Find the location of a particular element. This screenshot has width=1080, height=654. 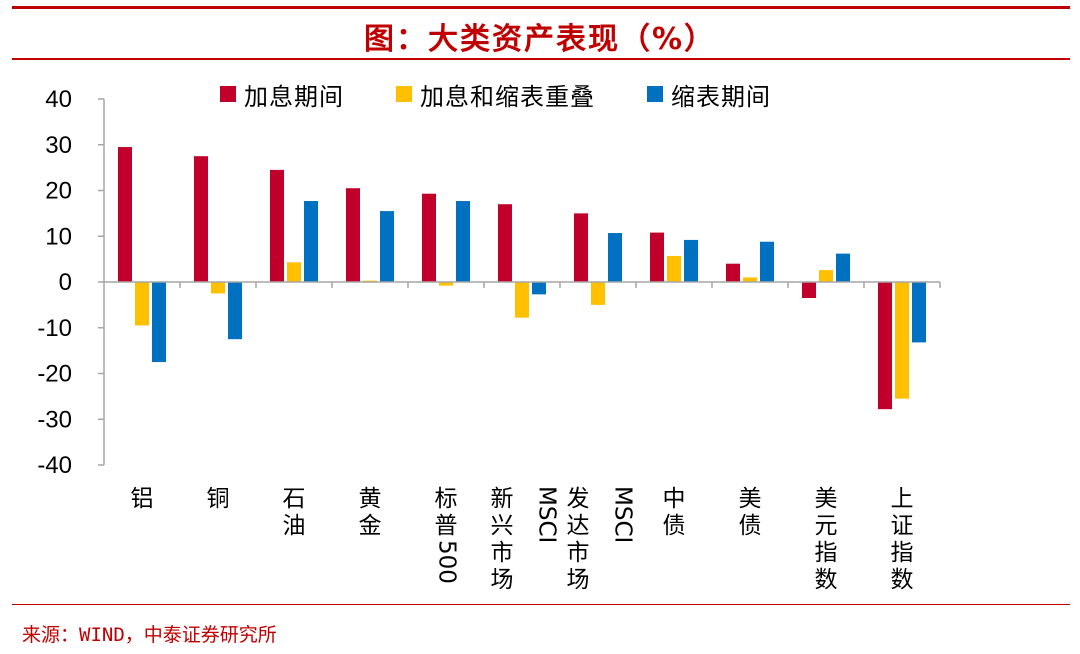

legend-label-rate-hike: 加息期间 is located at coordinates (294, 96).